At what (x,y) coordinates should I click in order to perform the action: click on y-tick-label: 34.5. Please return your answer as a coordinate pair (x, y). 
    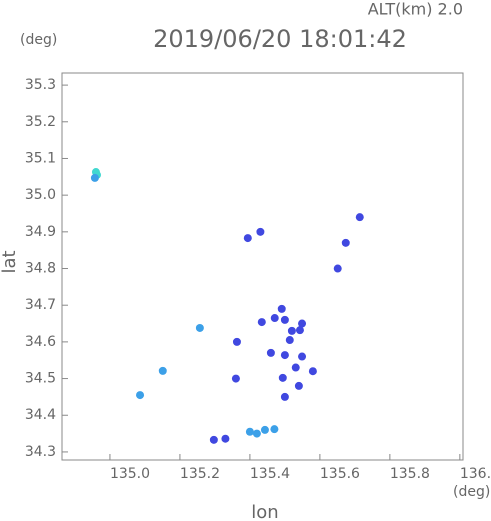
    Looking at the image, I should click on (40, 379).